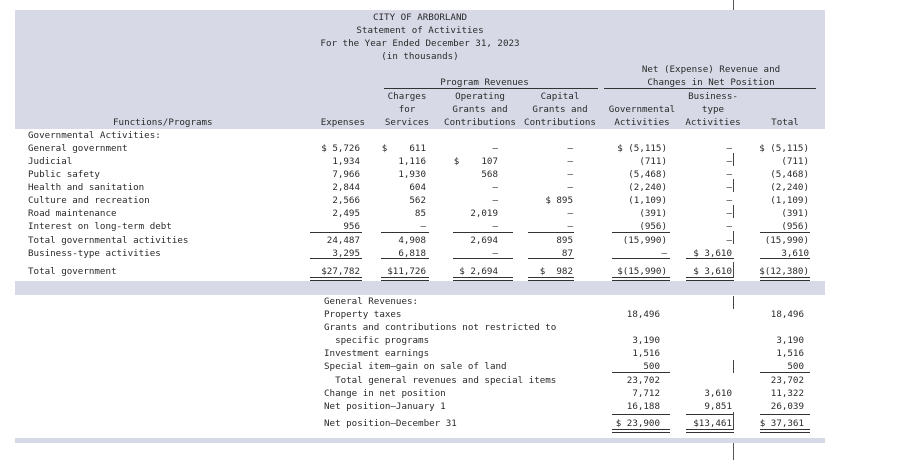 This screenshot has width=910, height=460. I want to click on cell-governmental: (391), so click(653, 213).